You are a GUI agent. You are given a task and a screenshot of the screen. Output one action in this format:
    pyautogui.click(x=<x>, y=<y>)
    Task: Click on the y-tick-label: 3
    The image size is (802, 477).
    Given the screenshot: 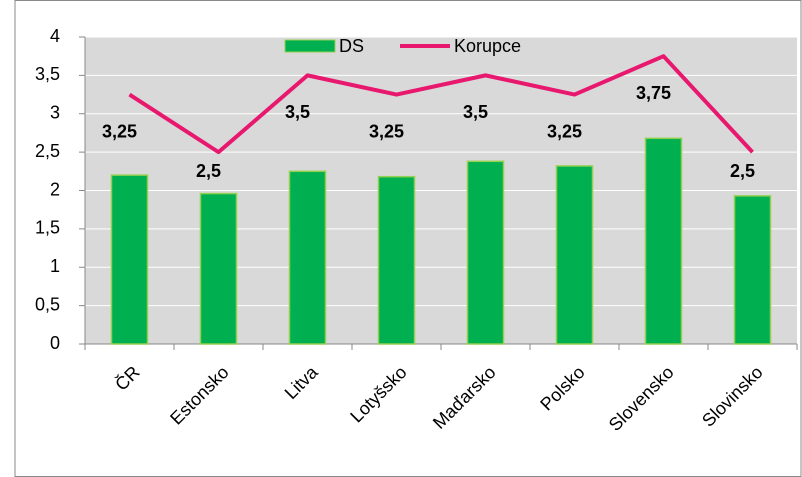 What is the action you would take?
    pyautogui.click(x=55, y=113)
    